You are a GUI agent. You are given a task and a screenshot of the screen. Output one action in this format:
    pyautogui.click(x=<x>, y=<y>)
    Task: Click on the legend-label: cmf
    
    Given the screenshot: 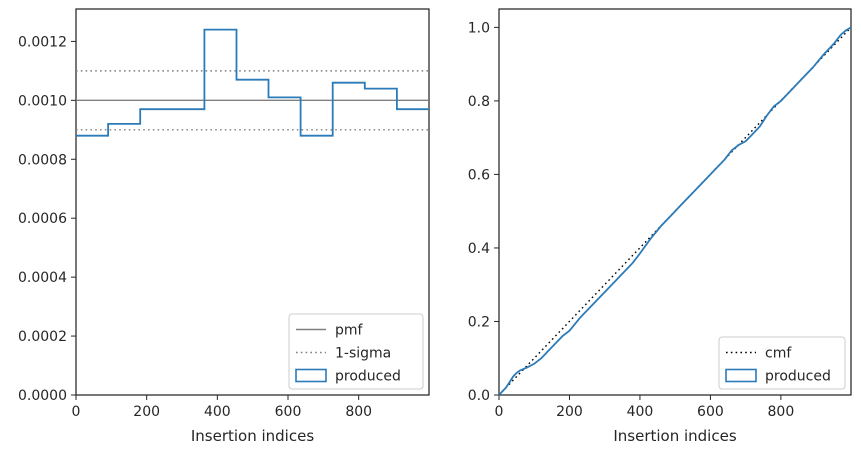 What is the action you would take?
    pyautogui.click(x=778, y=354)
    